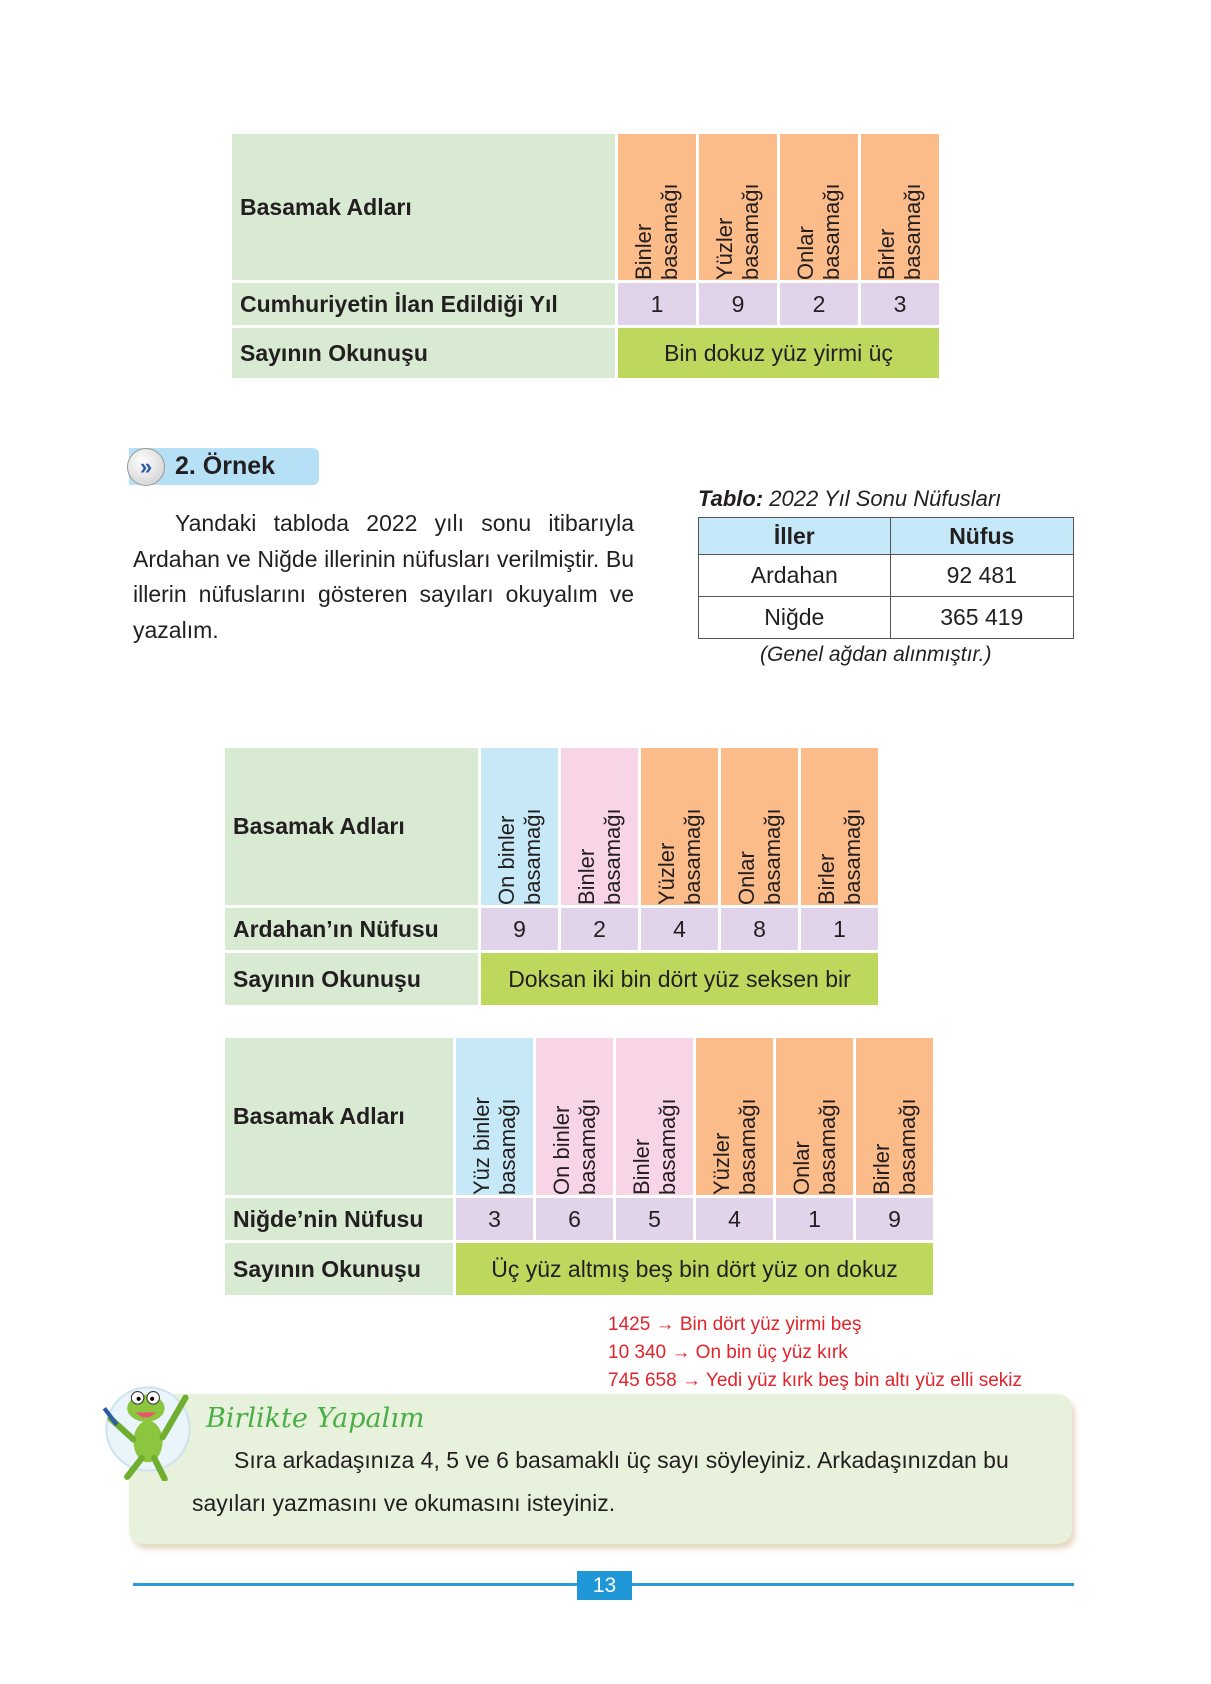 The image size is (1211, 1684). I want to click on example-heading: » 2. Örnek, so click(223, 467).